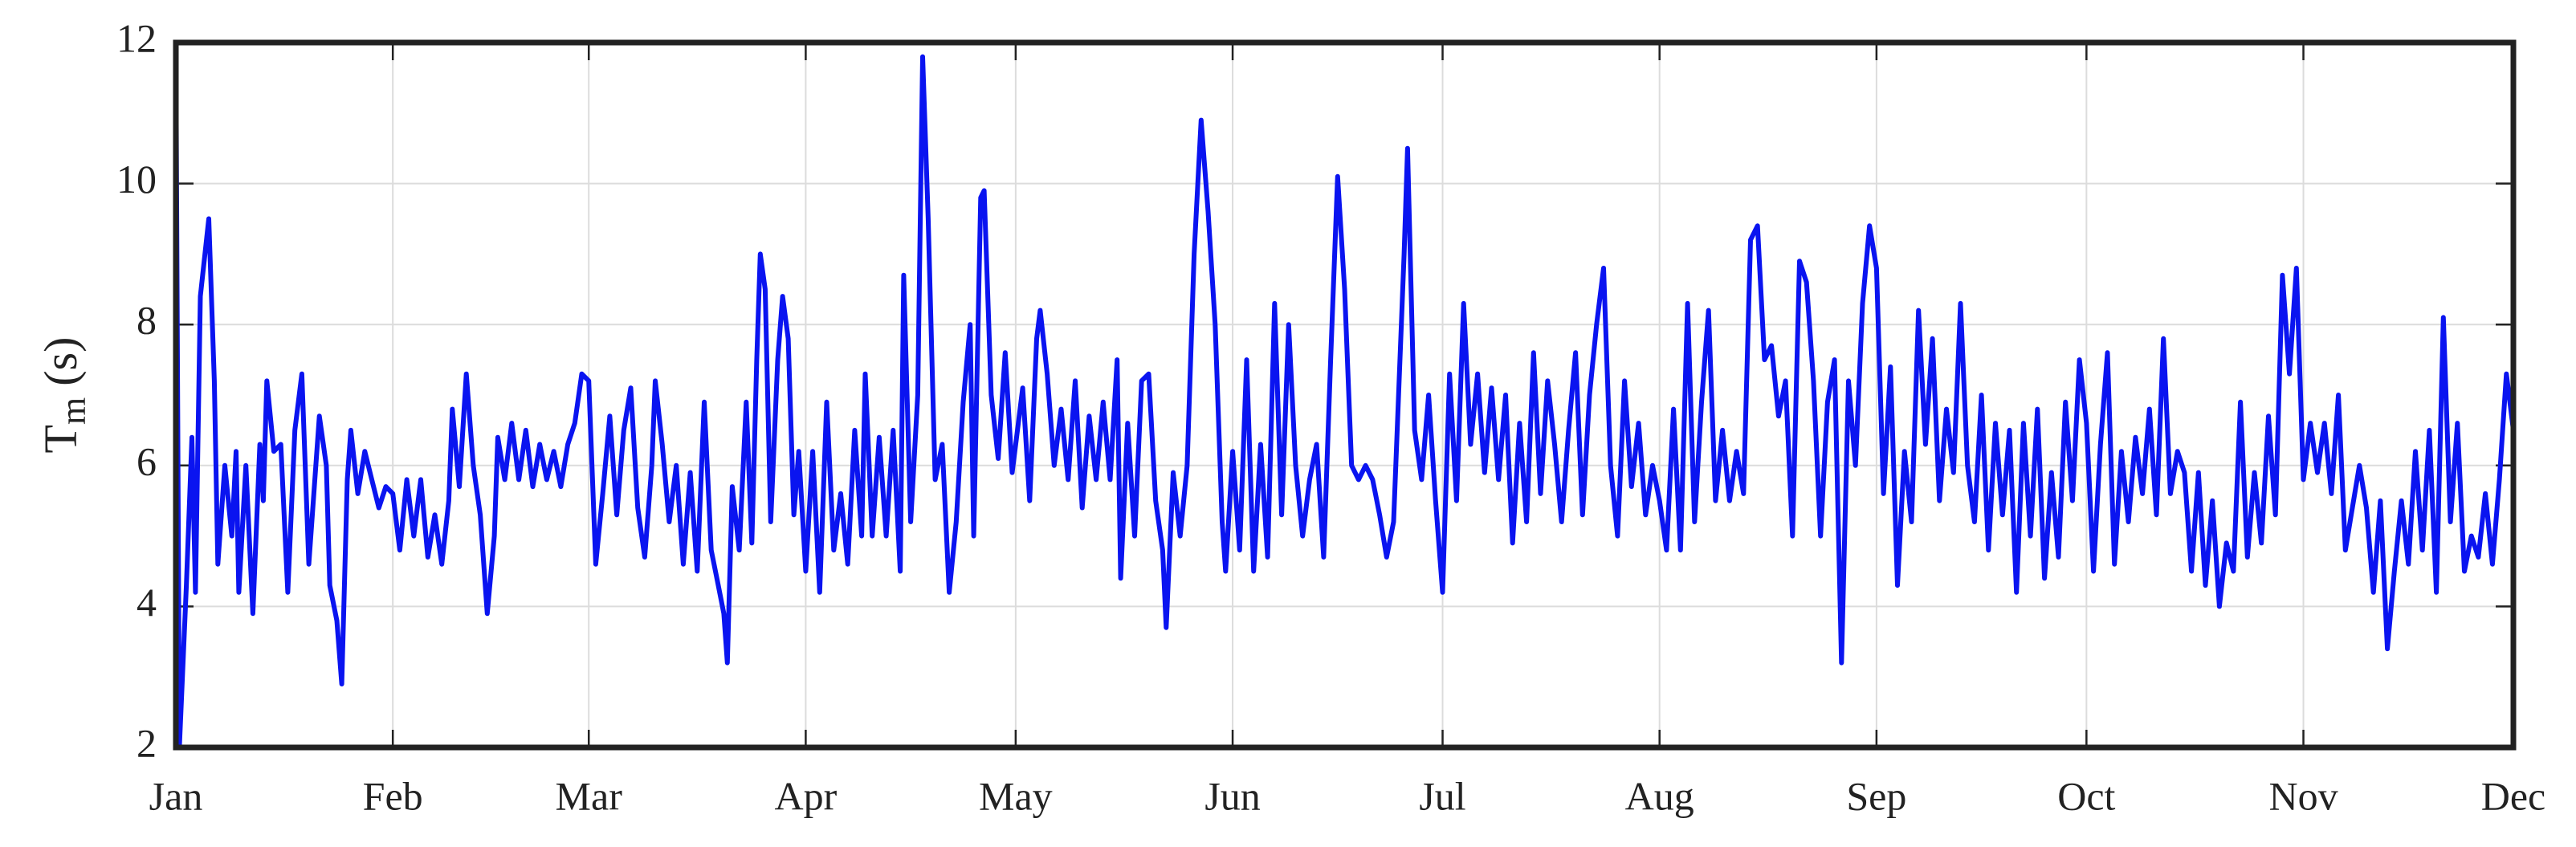  Describe the element at coordinates (1659, 795) in the screenshot. I see `x-tick-label: Aug` at that location.